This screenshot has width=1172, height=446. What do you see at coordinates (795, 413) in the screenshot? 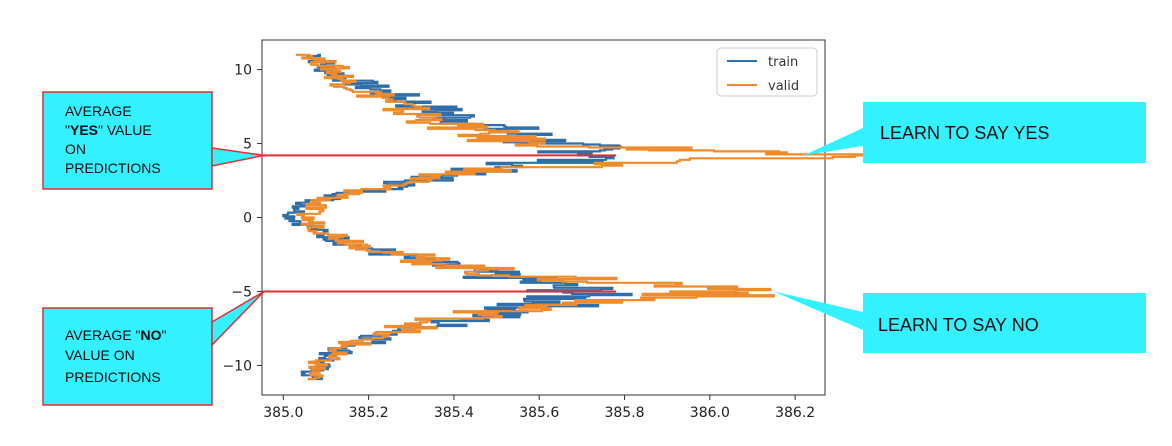
I see `x-tick-label: 386.2` at bounding box center [795, 413].